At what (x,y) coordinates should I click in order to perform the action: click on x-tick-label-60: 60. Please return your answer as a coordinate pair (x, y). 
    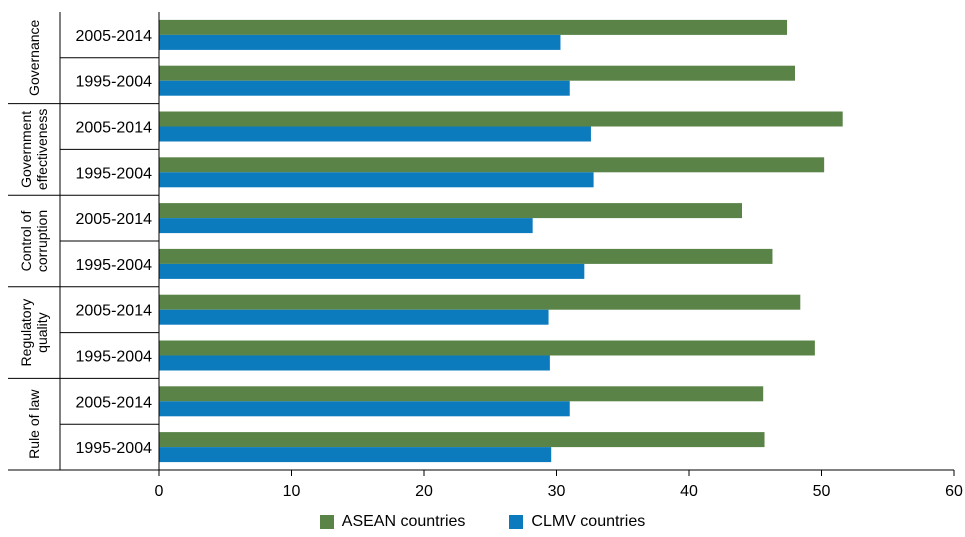
    Looking at the image, I should click on (954, 491).